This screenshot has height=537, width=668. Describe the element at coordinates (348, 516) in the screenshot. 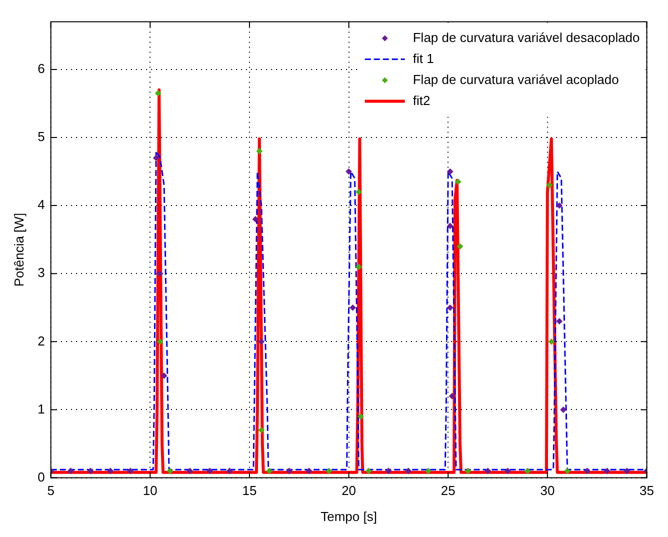

I see `x-axis-title: Tempo [s]` at that location.